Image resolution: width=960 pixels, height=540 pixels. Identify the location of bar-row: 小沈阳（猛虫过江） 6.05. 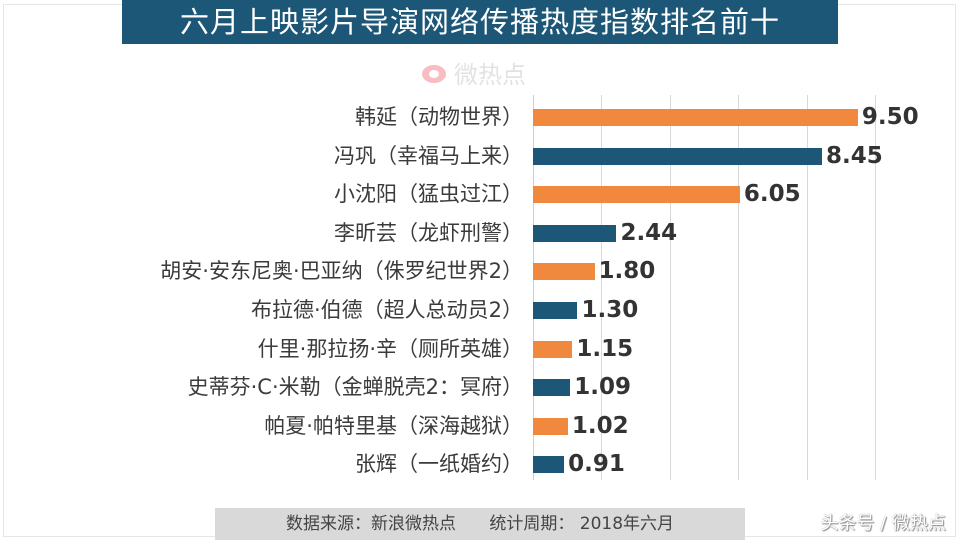
(480, 194).